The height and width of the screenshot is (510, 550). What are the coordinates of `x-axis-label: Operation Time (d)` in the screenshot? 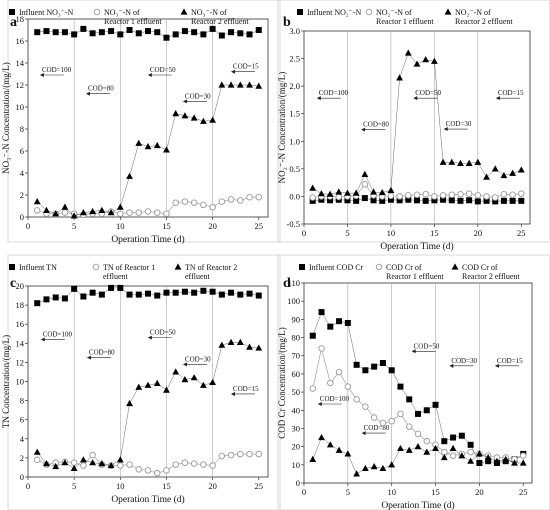 It's located at (147, 499).